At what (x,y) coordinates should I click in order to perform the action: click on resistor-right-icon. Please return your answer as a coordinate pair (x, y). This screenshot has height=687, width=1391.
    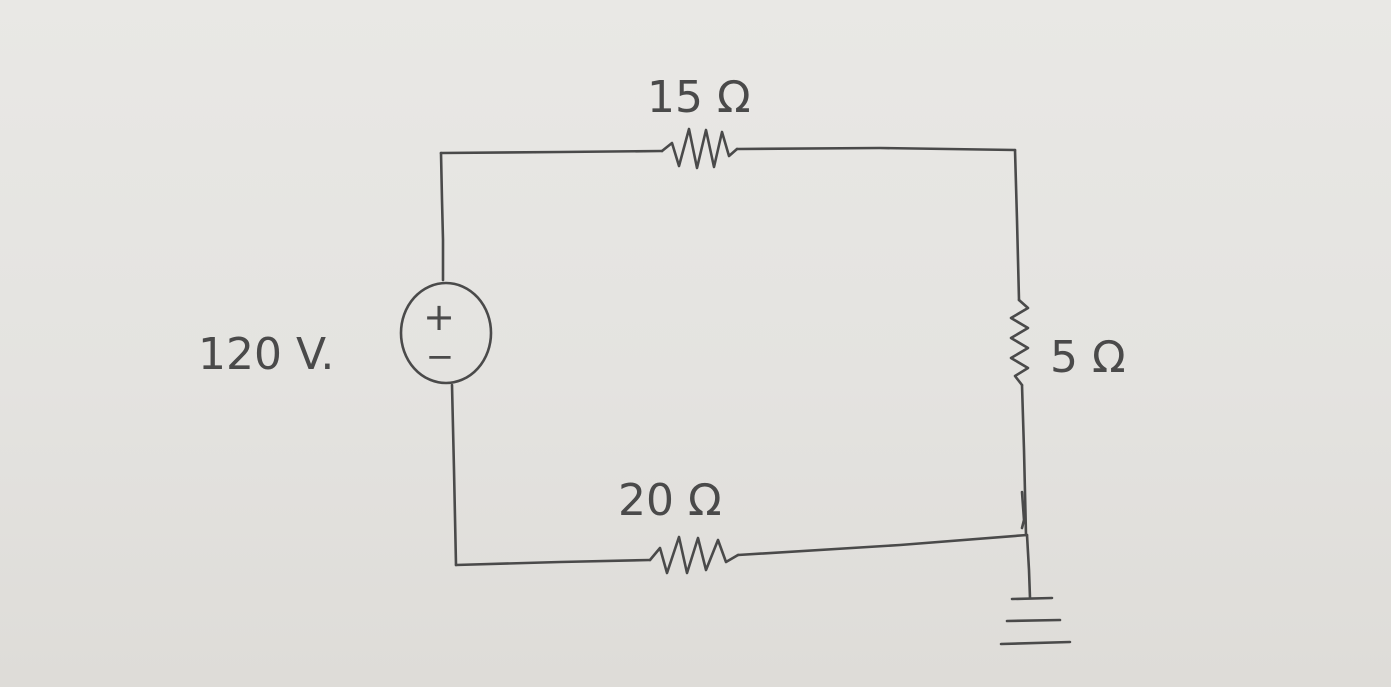
    Looking at the image, I should click on (1019, 342).